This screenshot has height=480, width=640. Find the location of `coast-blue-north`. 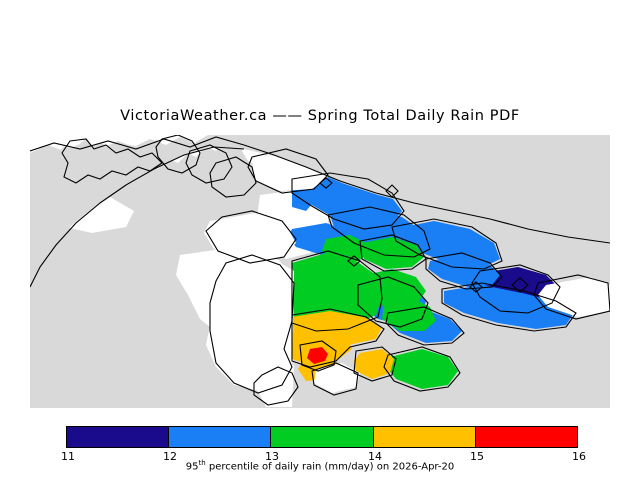

coast-blue-north is located at coordinates (348, 201).